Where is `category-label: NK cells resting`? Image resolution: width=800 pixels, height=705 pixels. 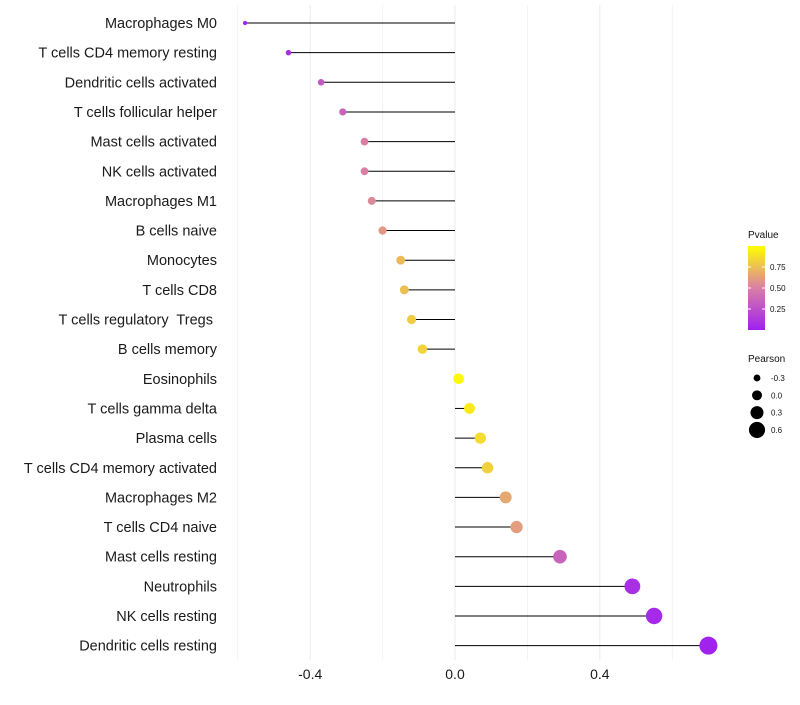
category-label: NK cells resting is located at coordinates (166, 617).